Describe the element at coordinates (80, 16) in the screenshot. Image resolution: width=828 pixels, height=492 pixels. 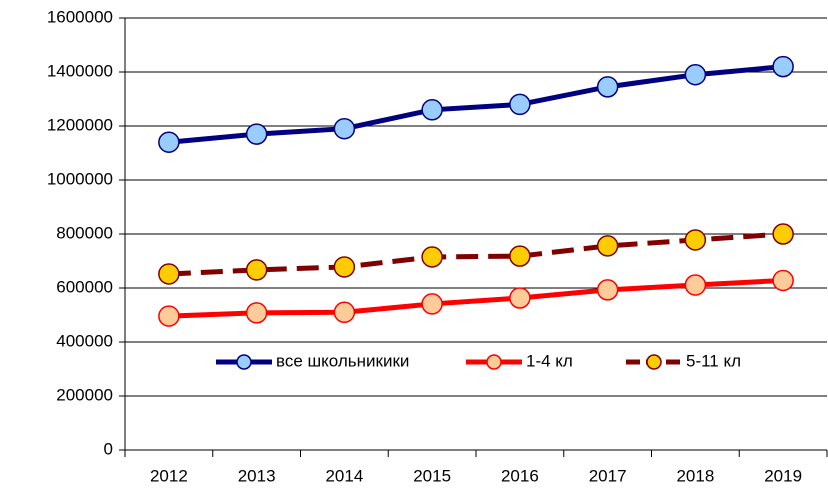
I see `y-tick-label: 1600000` at that location.